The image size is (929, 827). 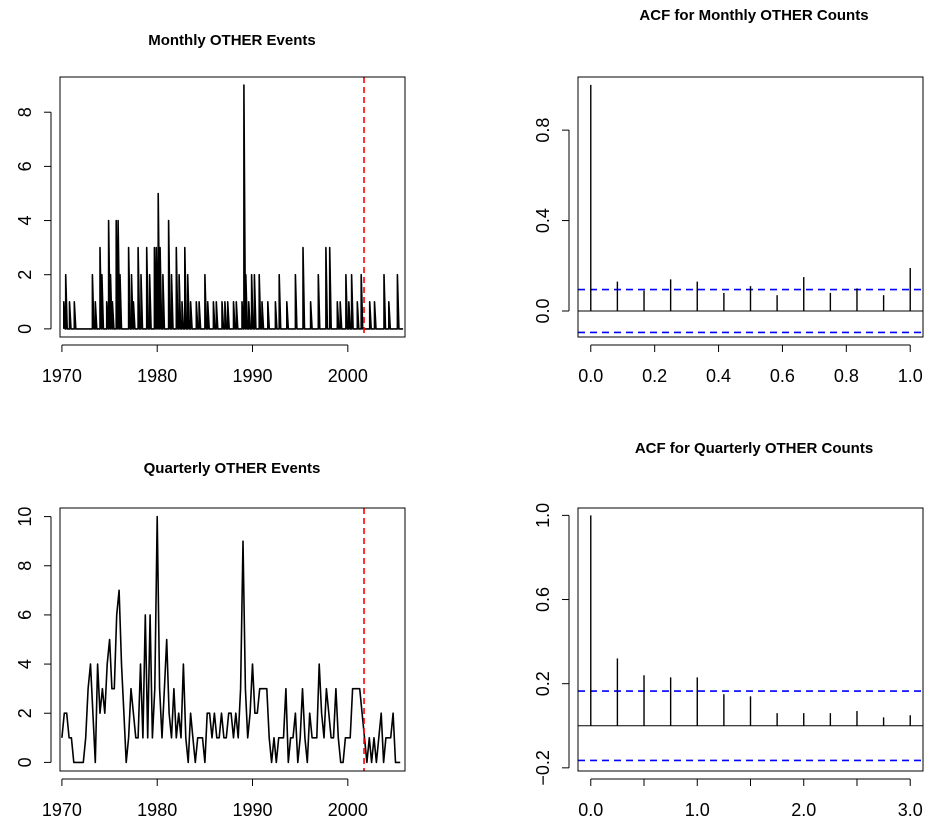 I want to click on monthly-events-y-tick-label: 8, so click(x=25, y=112).